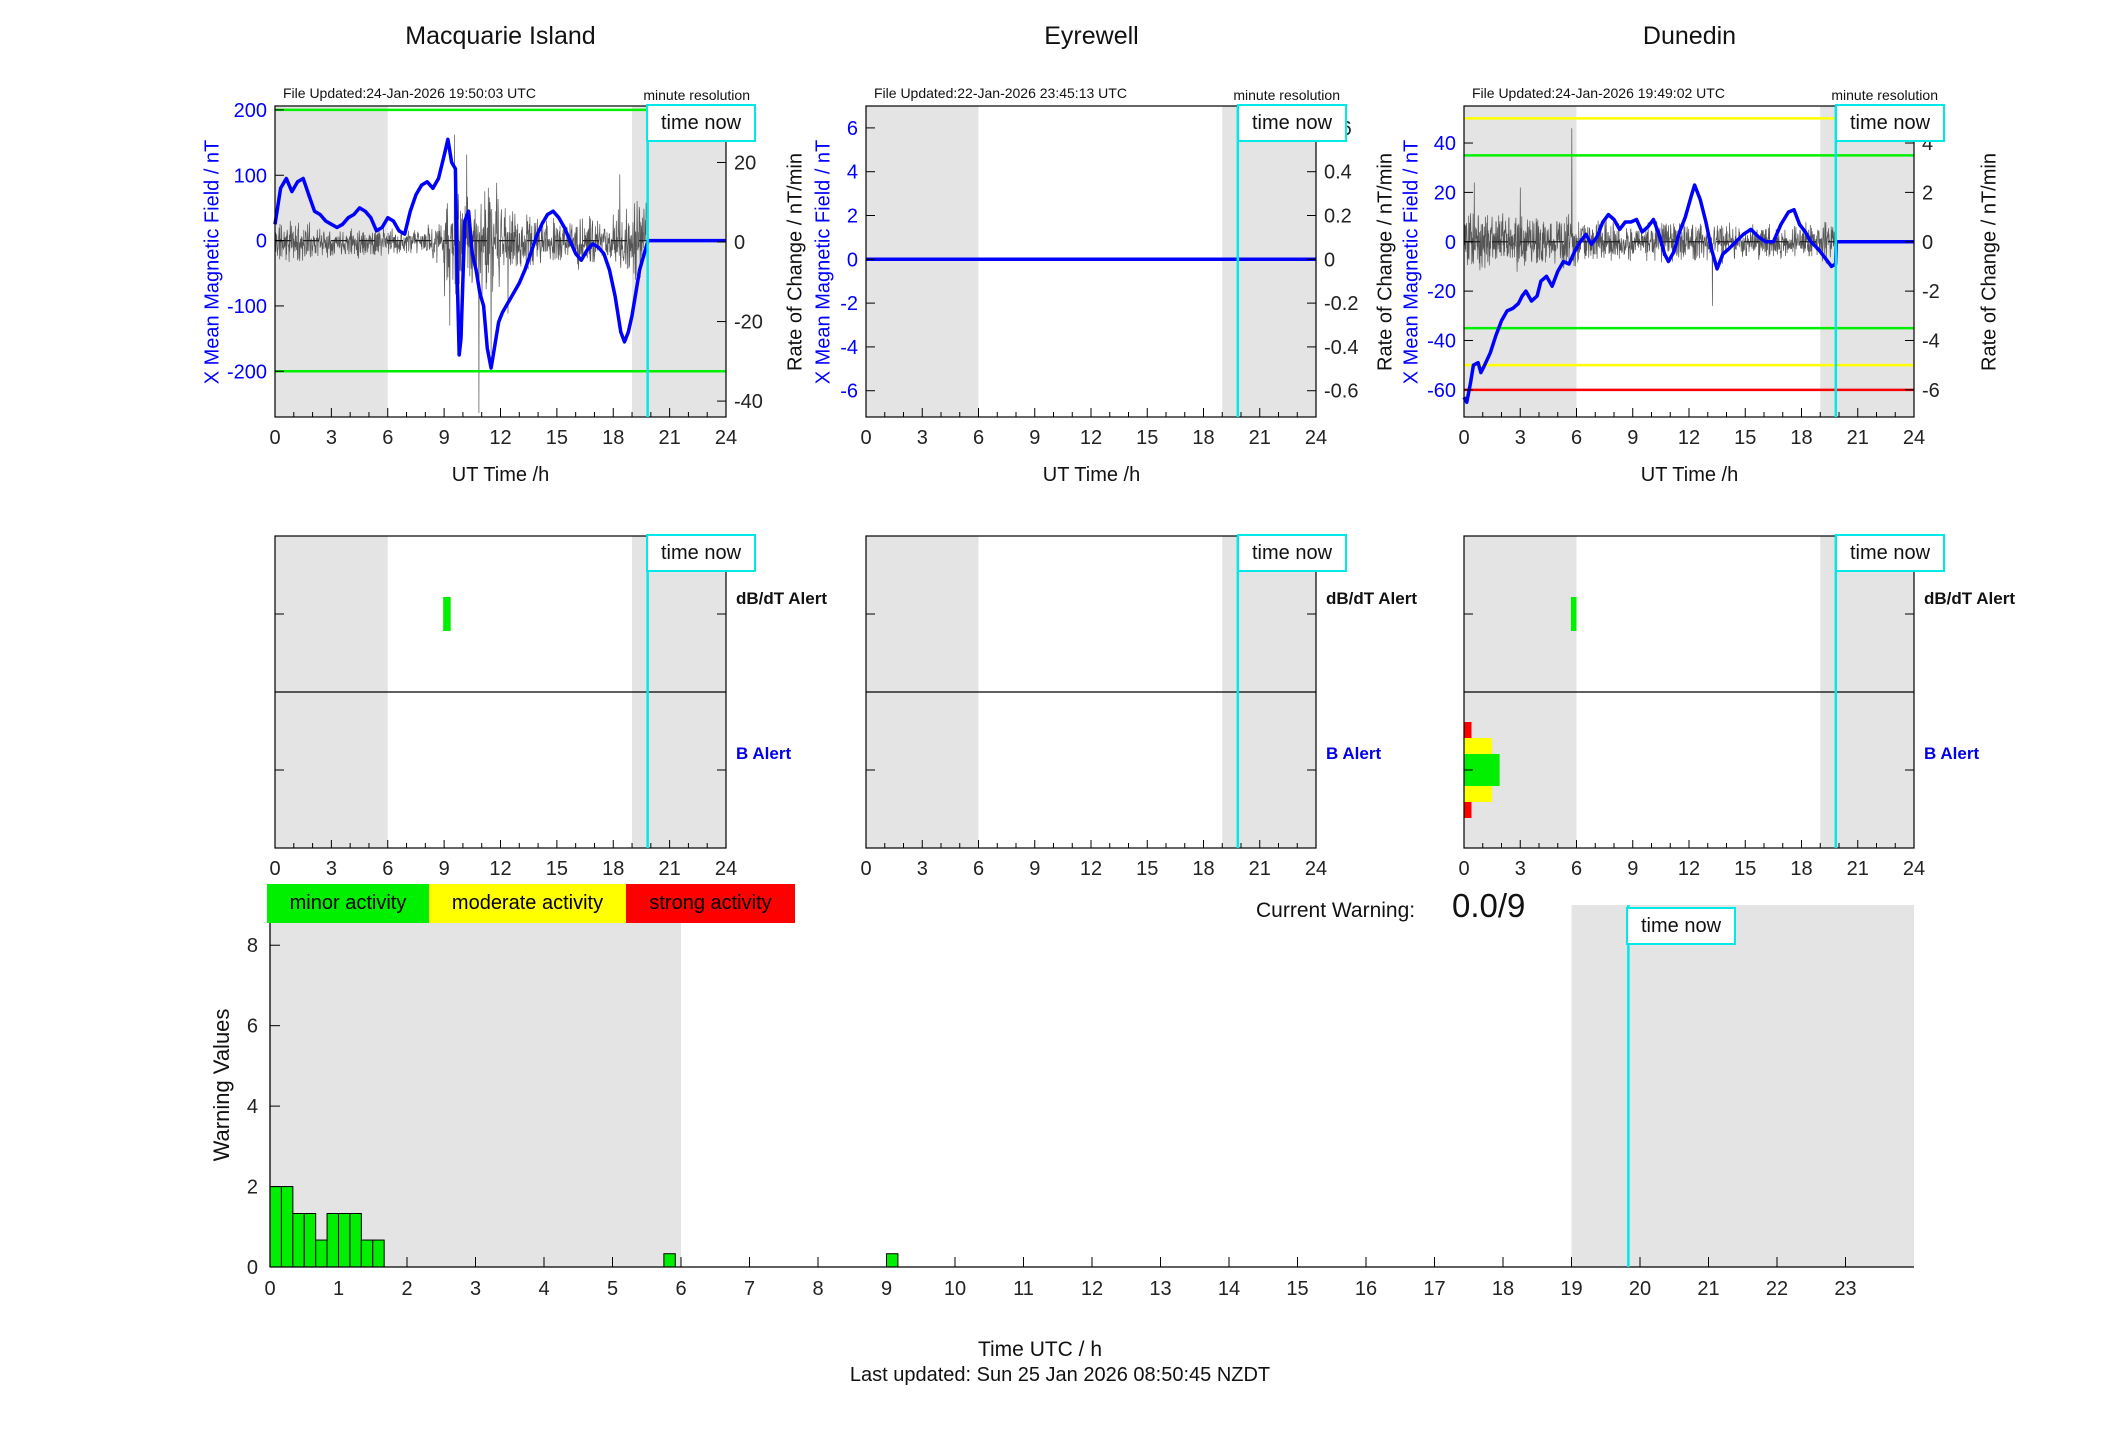  What do you see at coordinates (1573, 614) in the screenshot?
I see `dbdt-alert-bar` at bounding box center [1573, 614].